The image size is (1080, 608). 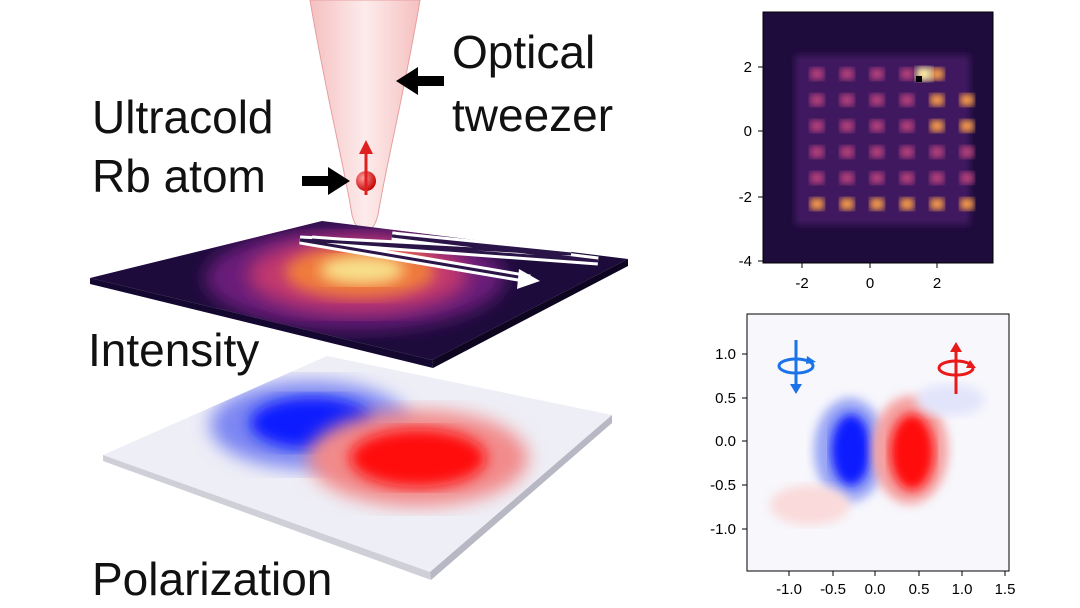 I want to click on pm-ytick-1: 0.5, so click(x=725, y=398).